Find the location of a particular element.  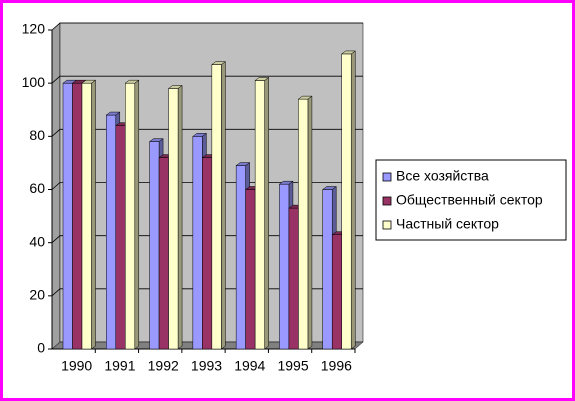

legend is located at coordinates (471, 200).